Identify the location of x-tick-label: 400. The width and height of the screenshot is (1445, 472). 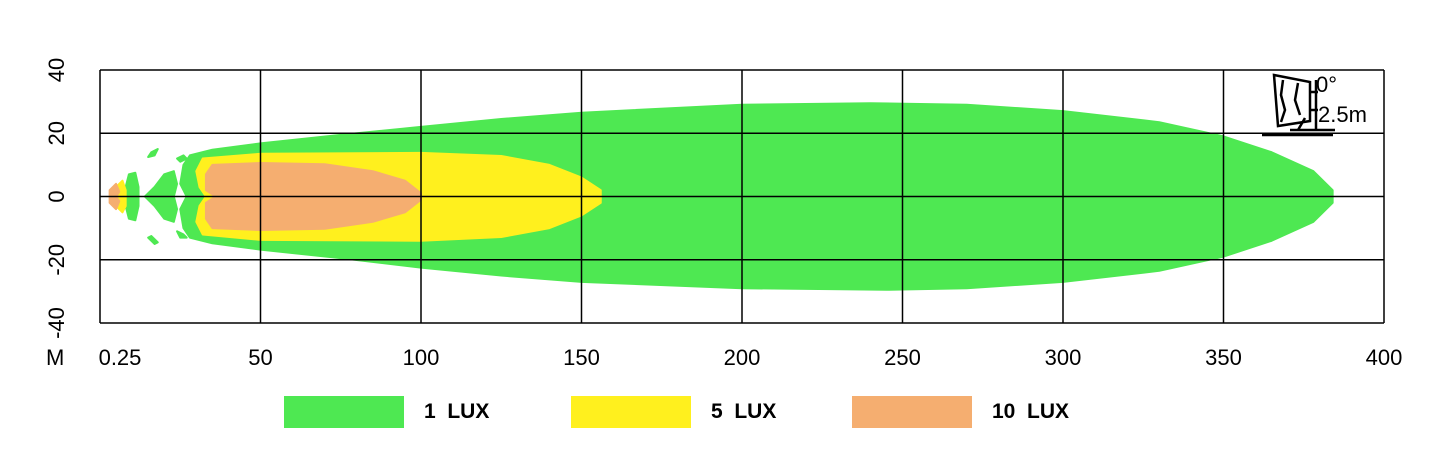
(1384, 357).